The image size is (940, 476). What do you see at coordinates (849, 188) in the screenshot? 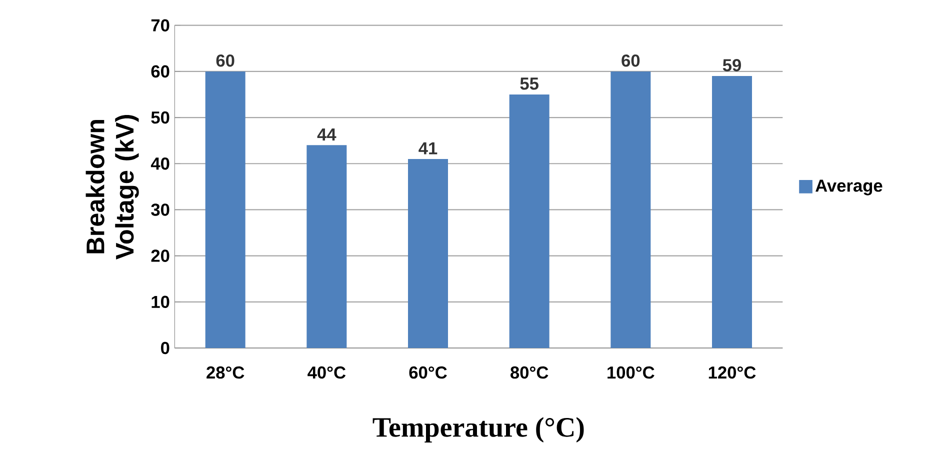
I see `legend-label: Average` at bounding box center [849, 188].